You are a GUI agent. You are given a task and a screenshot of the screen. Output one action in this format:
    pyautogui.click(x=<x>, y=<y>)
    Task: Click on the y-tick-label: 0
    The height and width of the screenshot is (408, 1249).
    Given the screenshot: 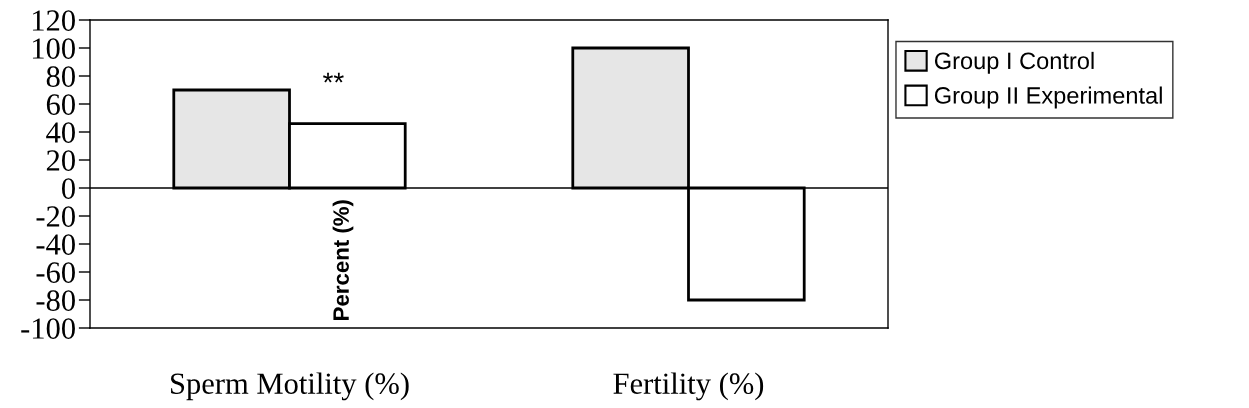 What is the action you would take?
    pyautogui.click(x=68, y=188)
    